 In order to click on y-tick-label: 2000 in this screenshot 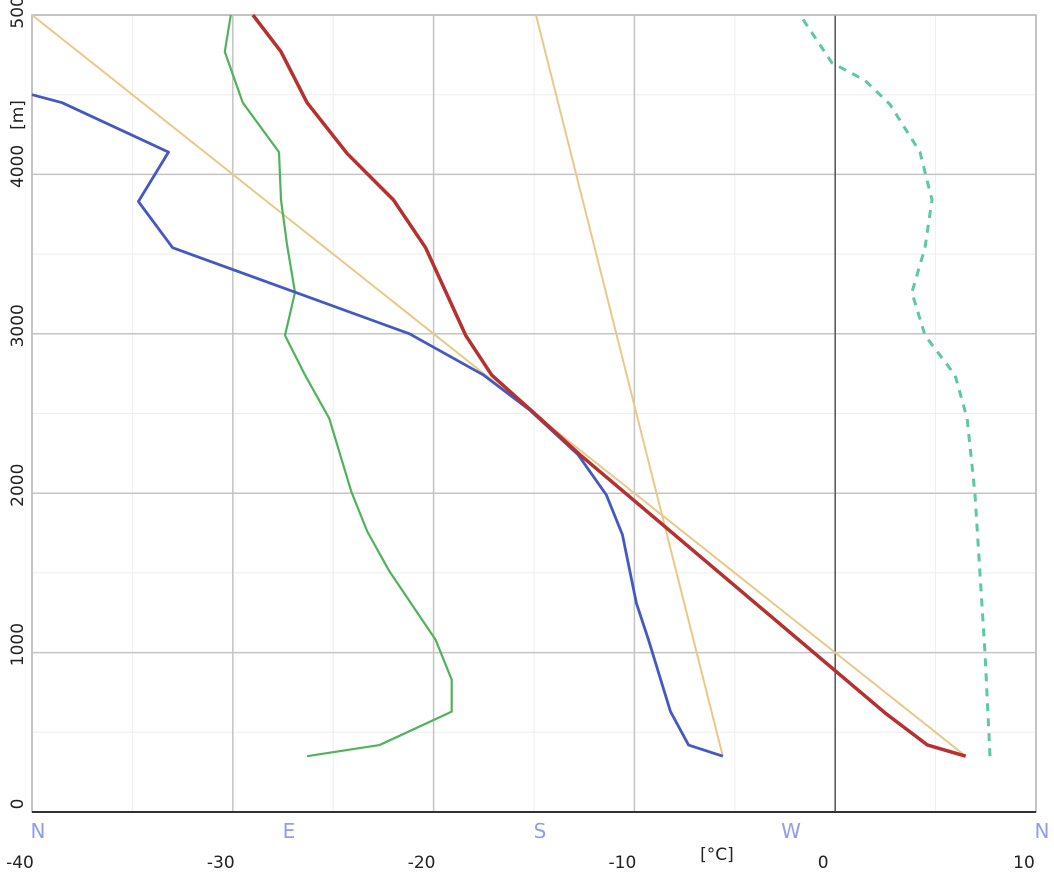, I will do `click(18, 485)`.